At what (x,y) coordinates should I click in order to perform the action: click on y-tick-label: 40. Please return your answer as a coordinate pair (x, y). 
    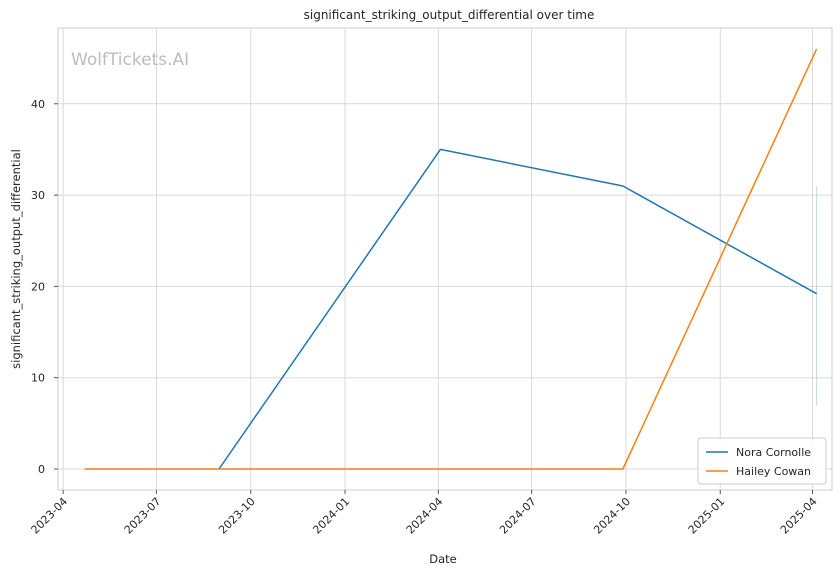
    Looking at the image, I should click on (38, 104).